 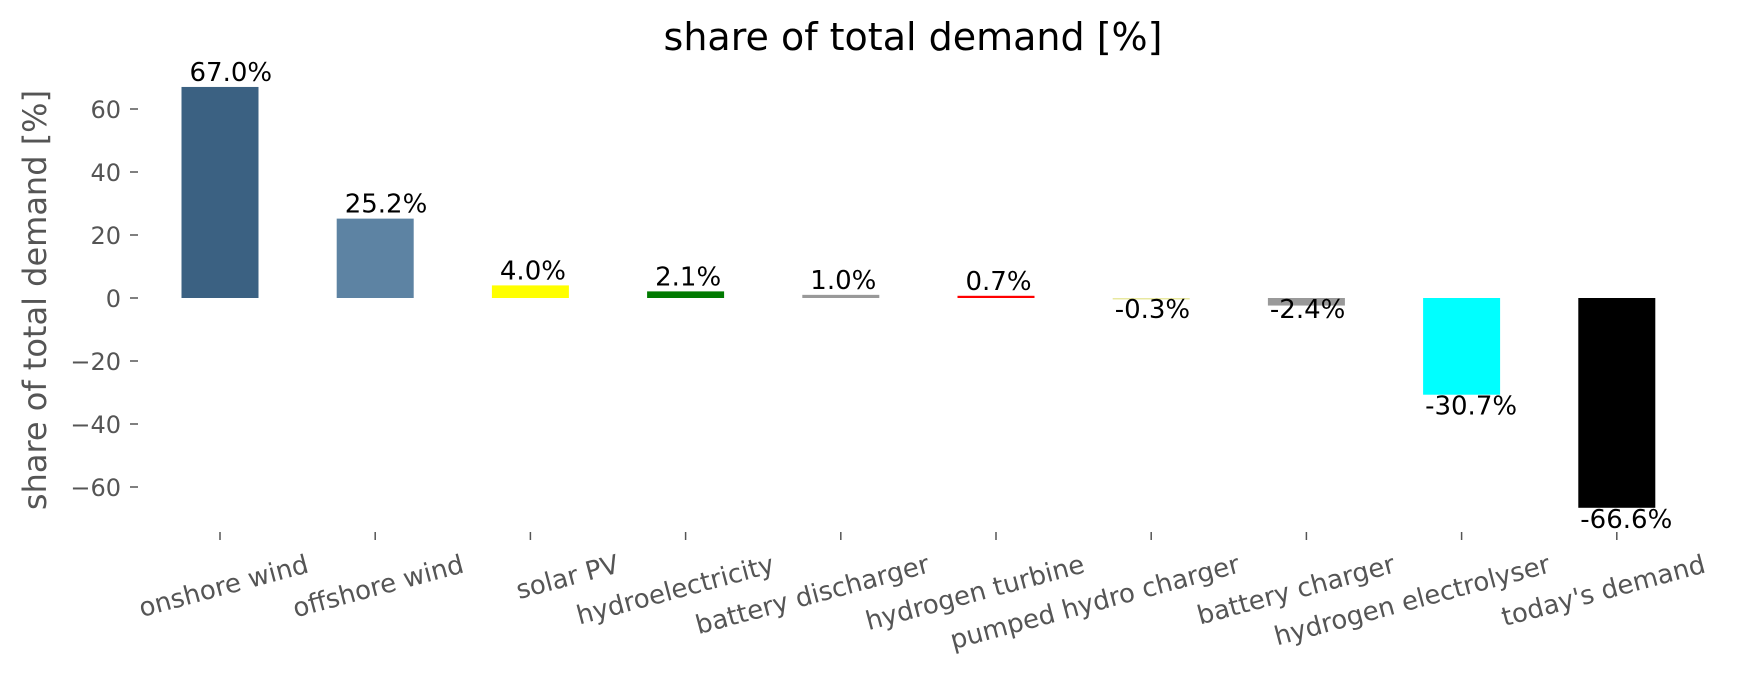 What do you see at coordinates (1471, 407) in the screenshot?
I see `data-label: -30.7%` at bounding box center [1471, 407].